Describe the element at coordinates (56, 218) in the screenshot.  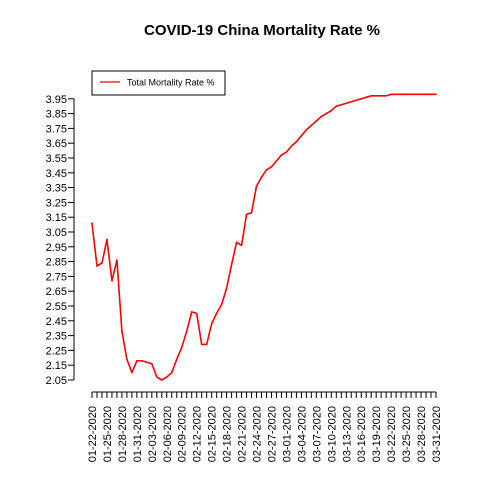
I see `y-tick-label: 3.15` at that location.